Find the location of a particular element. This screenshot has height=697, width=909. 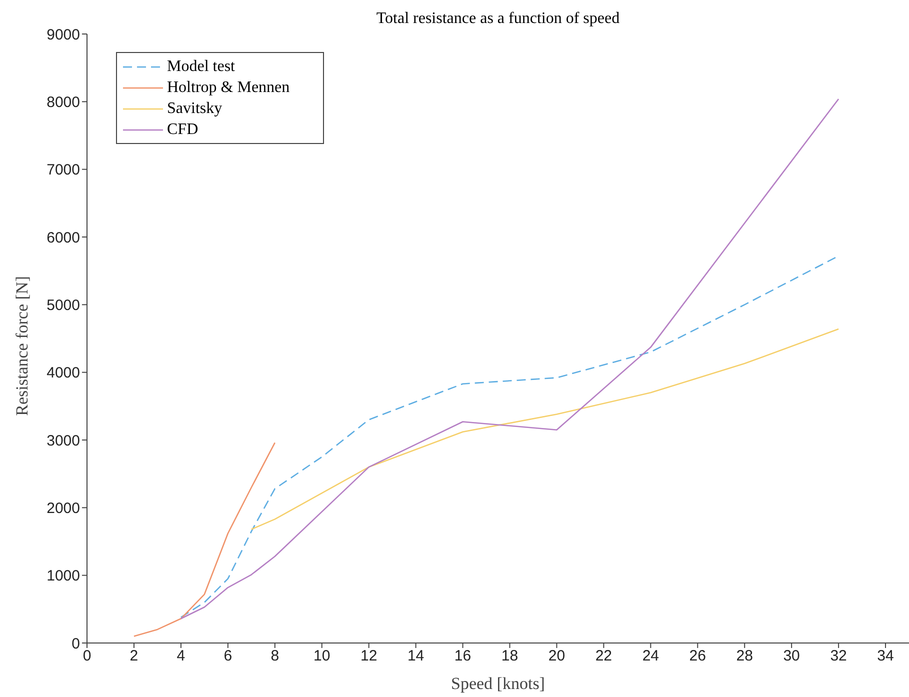

x-tick-label: 6 is located at coordinates (228, 656).